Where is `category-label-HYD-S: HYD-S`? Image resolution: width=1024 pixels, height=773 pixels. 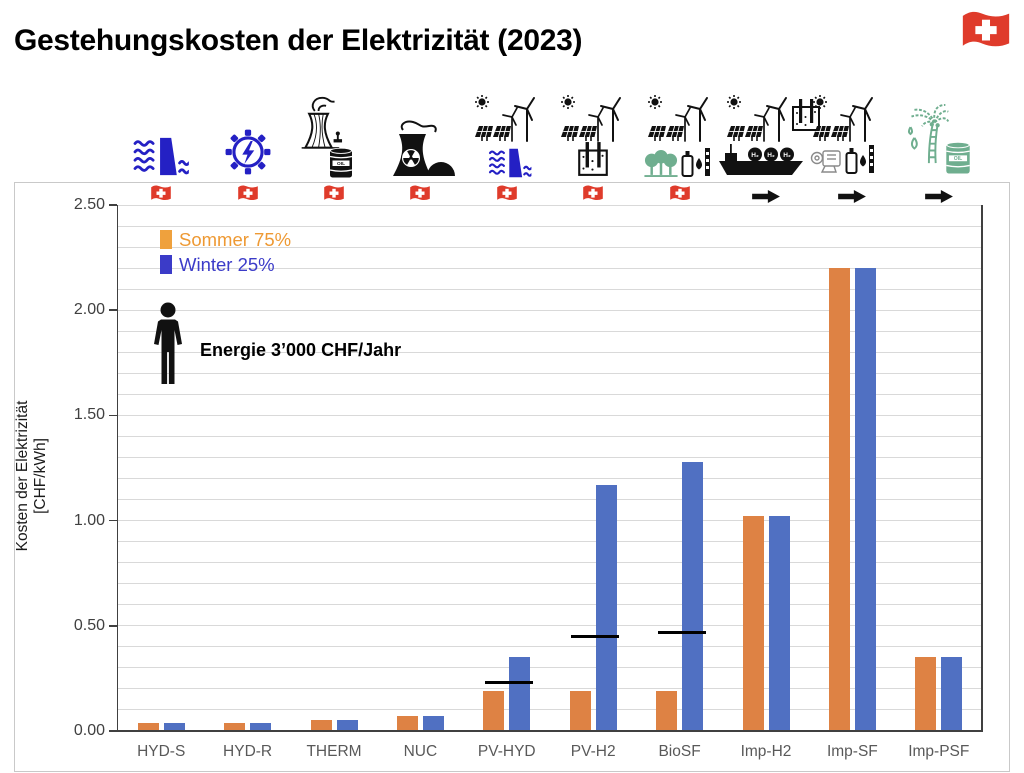 category-label-HYD-S: HYD-S is located at coordinates (161, 751).